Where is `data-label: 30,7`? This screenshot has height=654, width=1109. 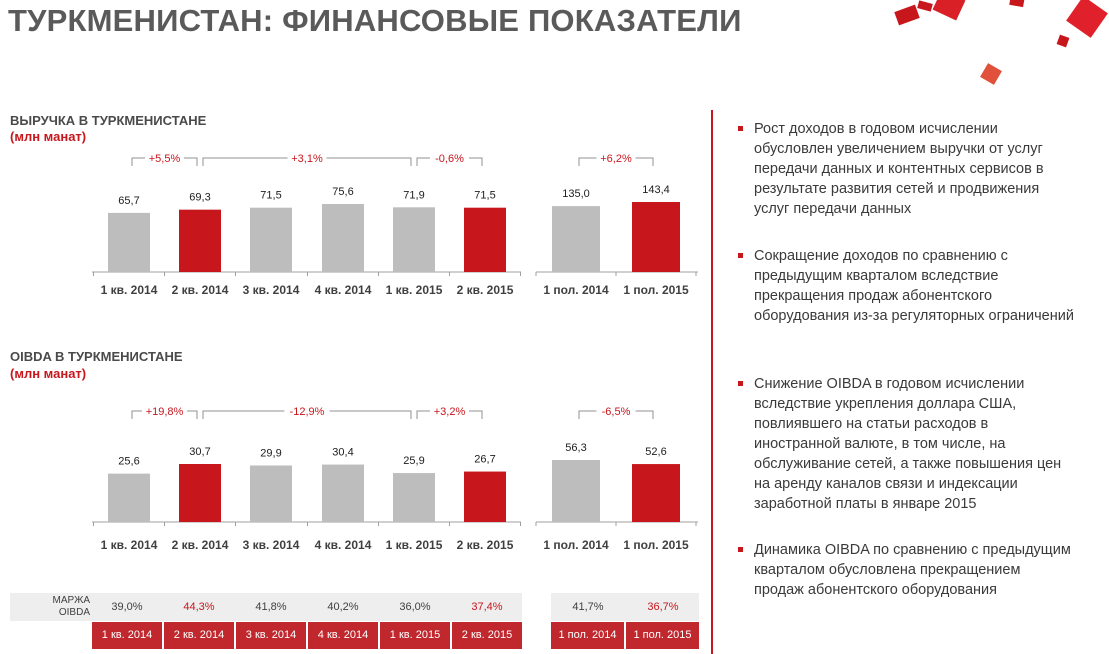
data-label: 30,7 is located at coordinates (199, 452).